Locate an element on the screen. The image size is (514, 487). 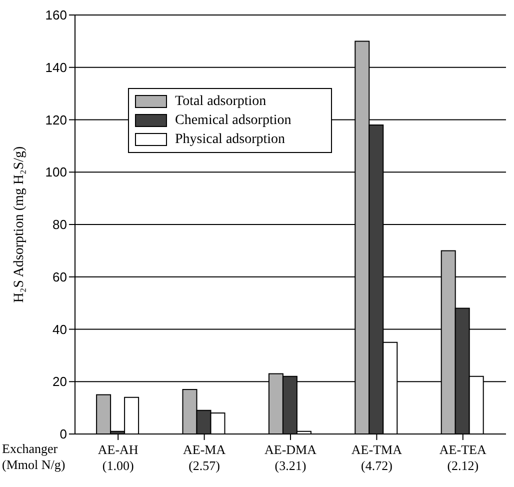
legend-label: Total adsorption is located at coordinates (220, 102).